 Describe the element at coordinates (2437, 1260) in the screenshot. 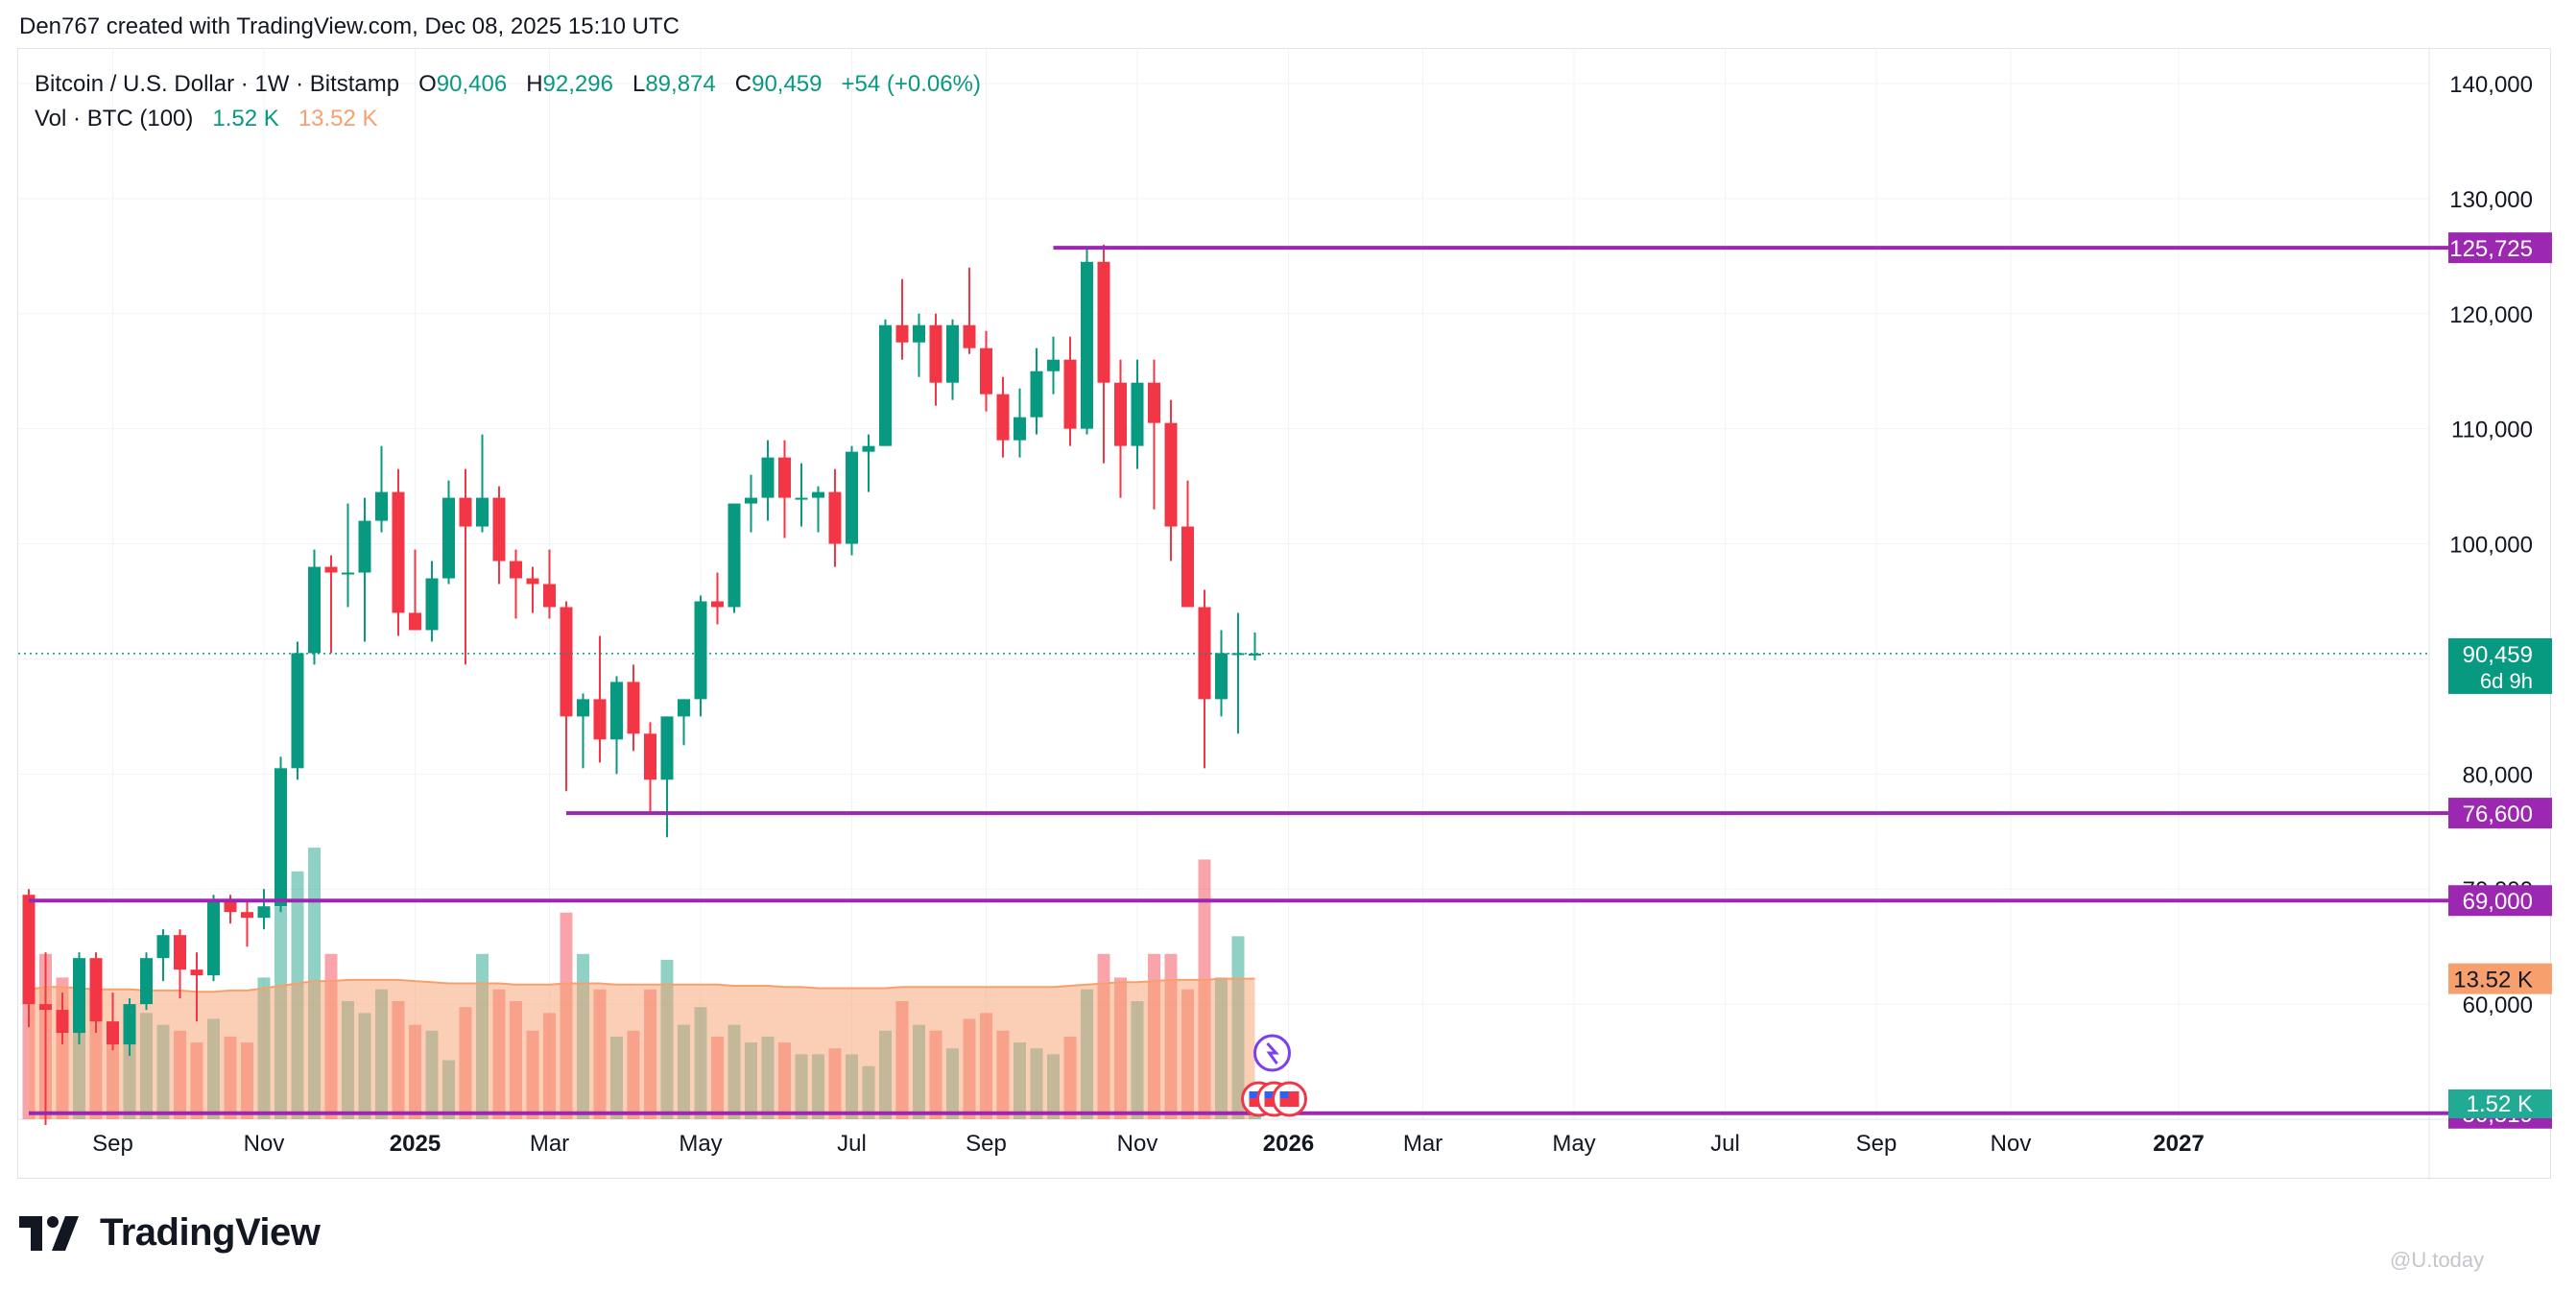

I see `watermark-text: @U.today` at that location.